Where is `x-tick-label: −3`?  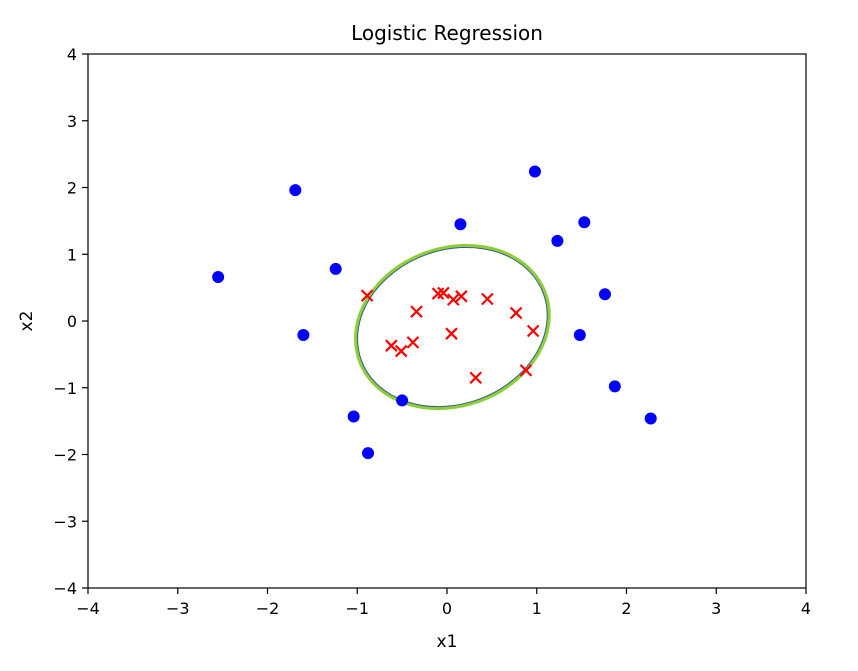
x-tick-label: −3 is located at coordinates (178, 608).